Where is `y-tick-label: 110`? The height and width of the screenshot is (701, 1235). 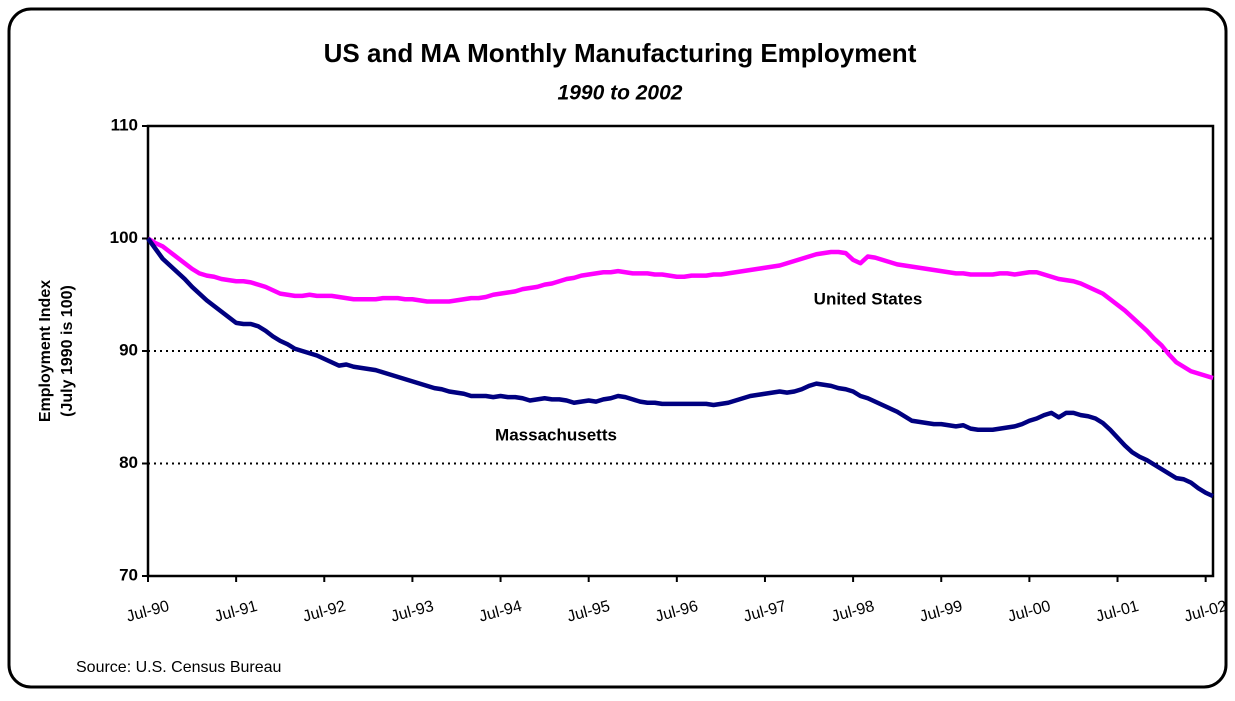 y-tick-label: 110 is located at coordinates (124, 124).